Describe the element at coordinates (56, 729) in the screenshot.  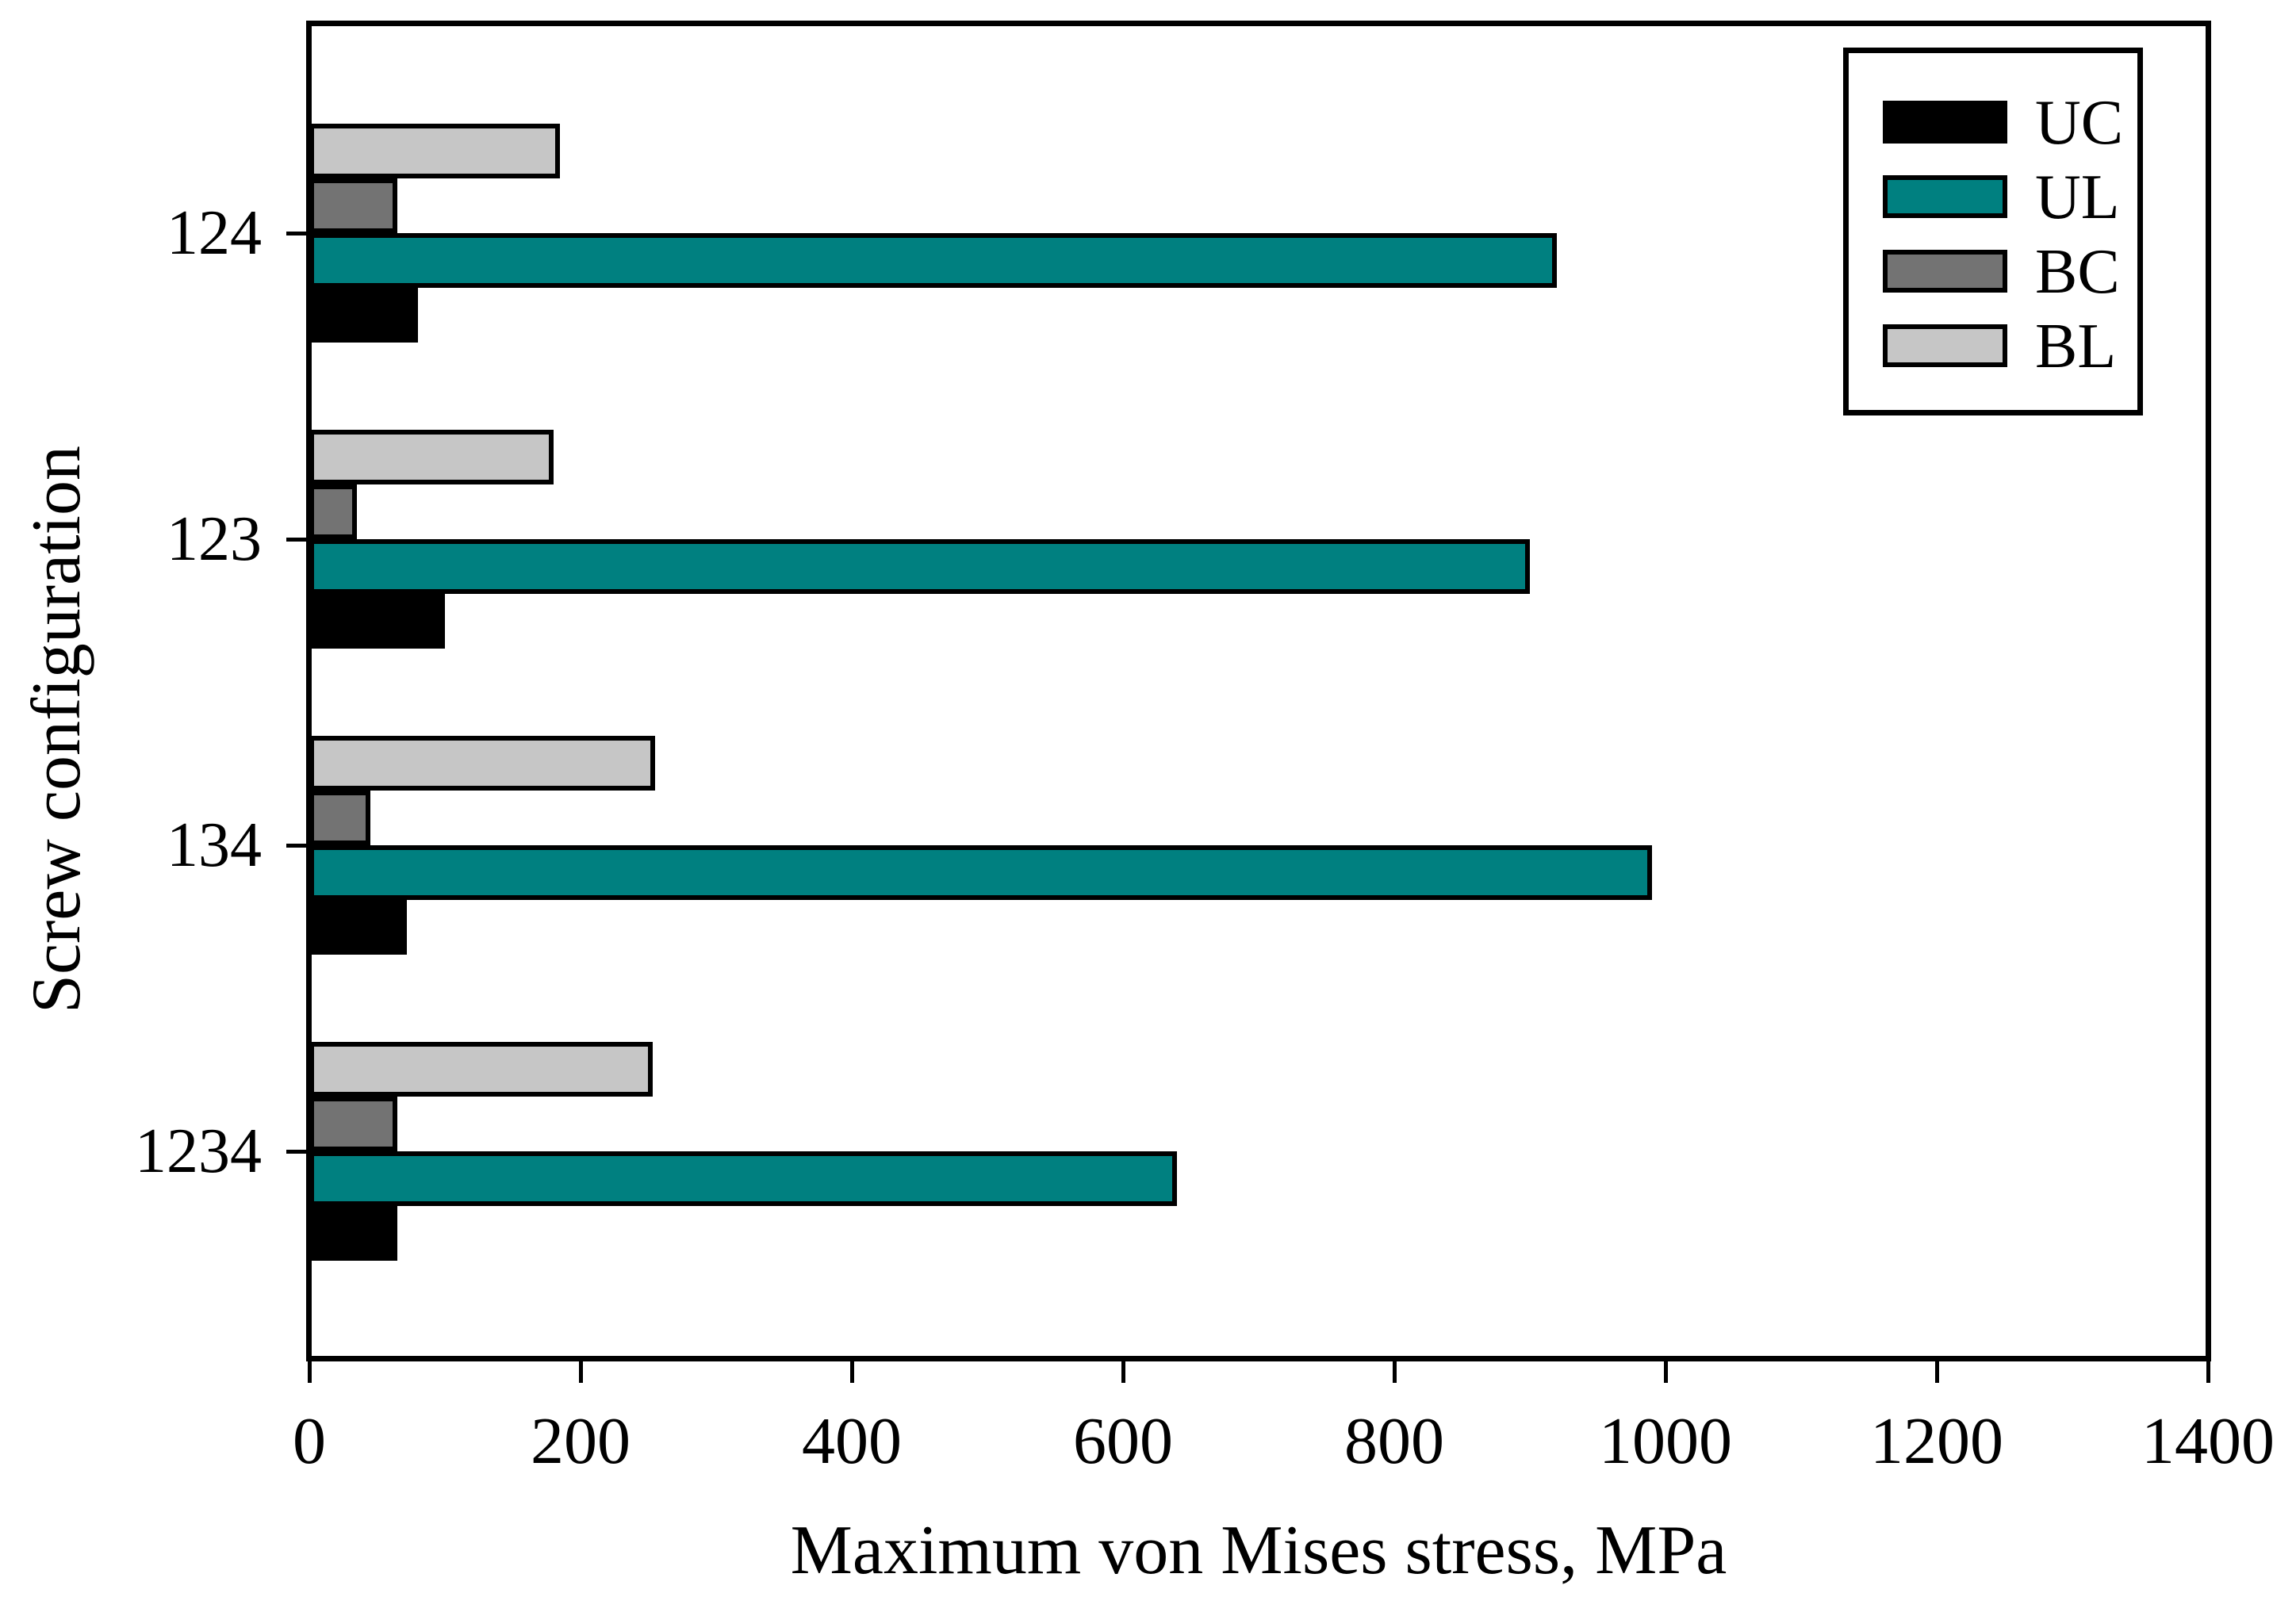
I see `y-axis-title: Screw configuration` at that location.